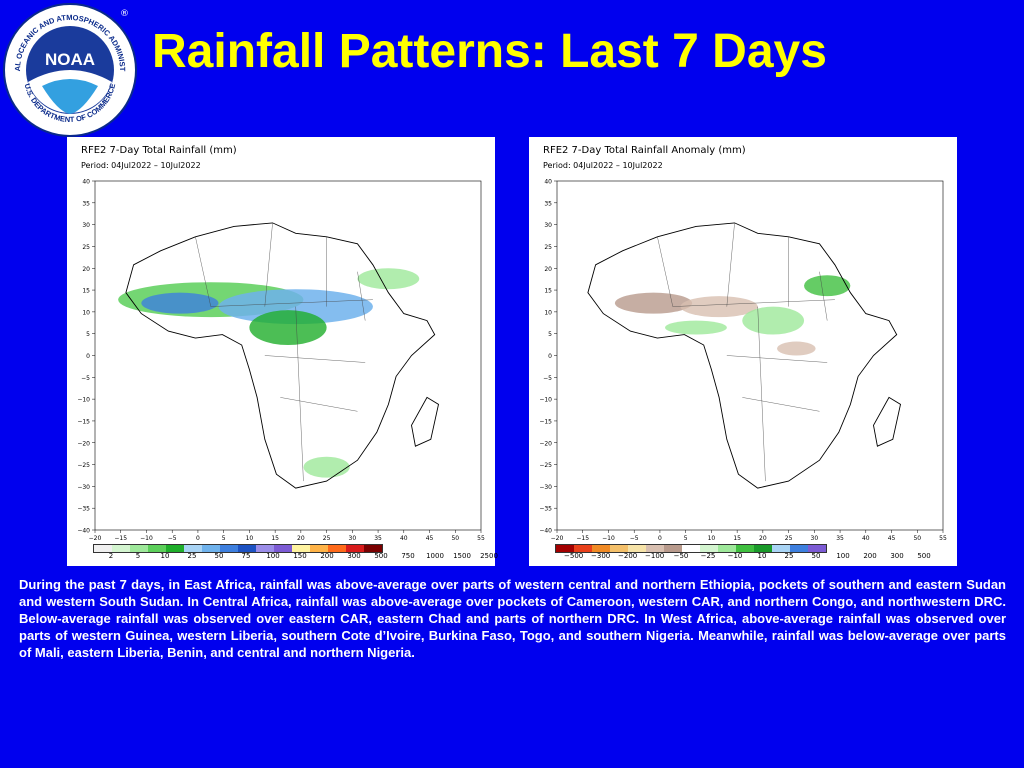 This screenshot has width=1024, height=768. Describe the element at coordinates (548, 291) in the screenshot. I see `lat-tick-label: 15` at that location.